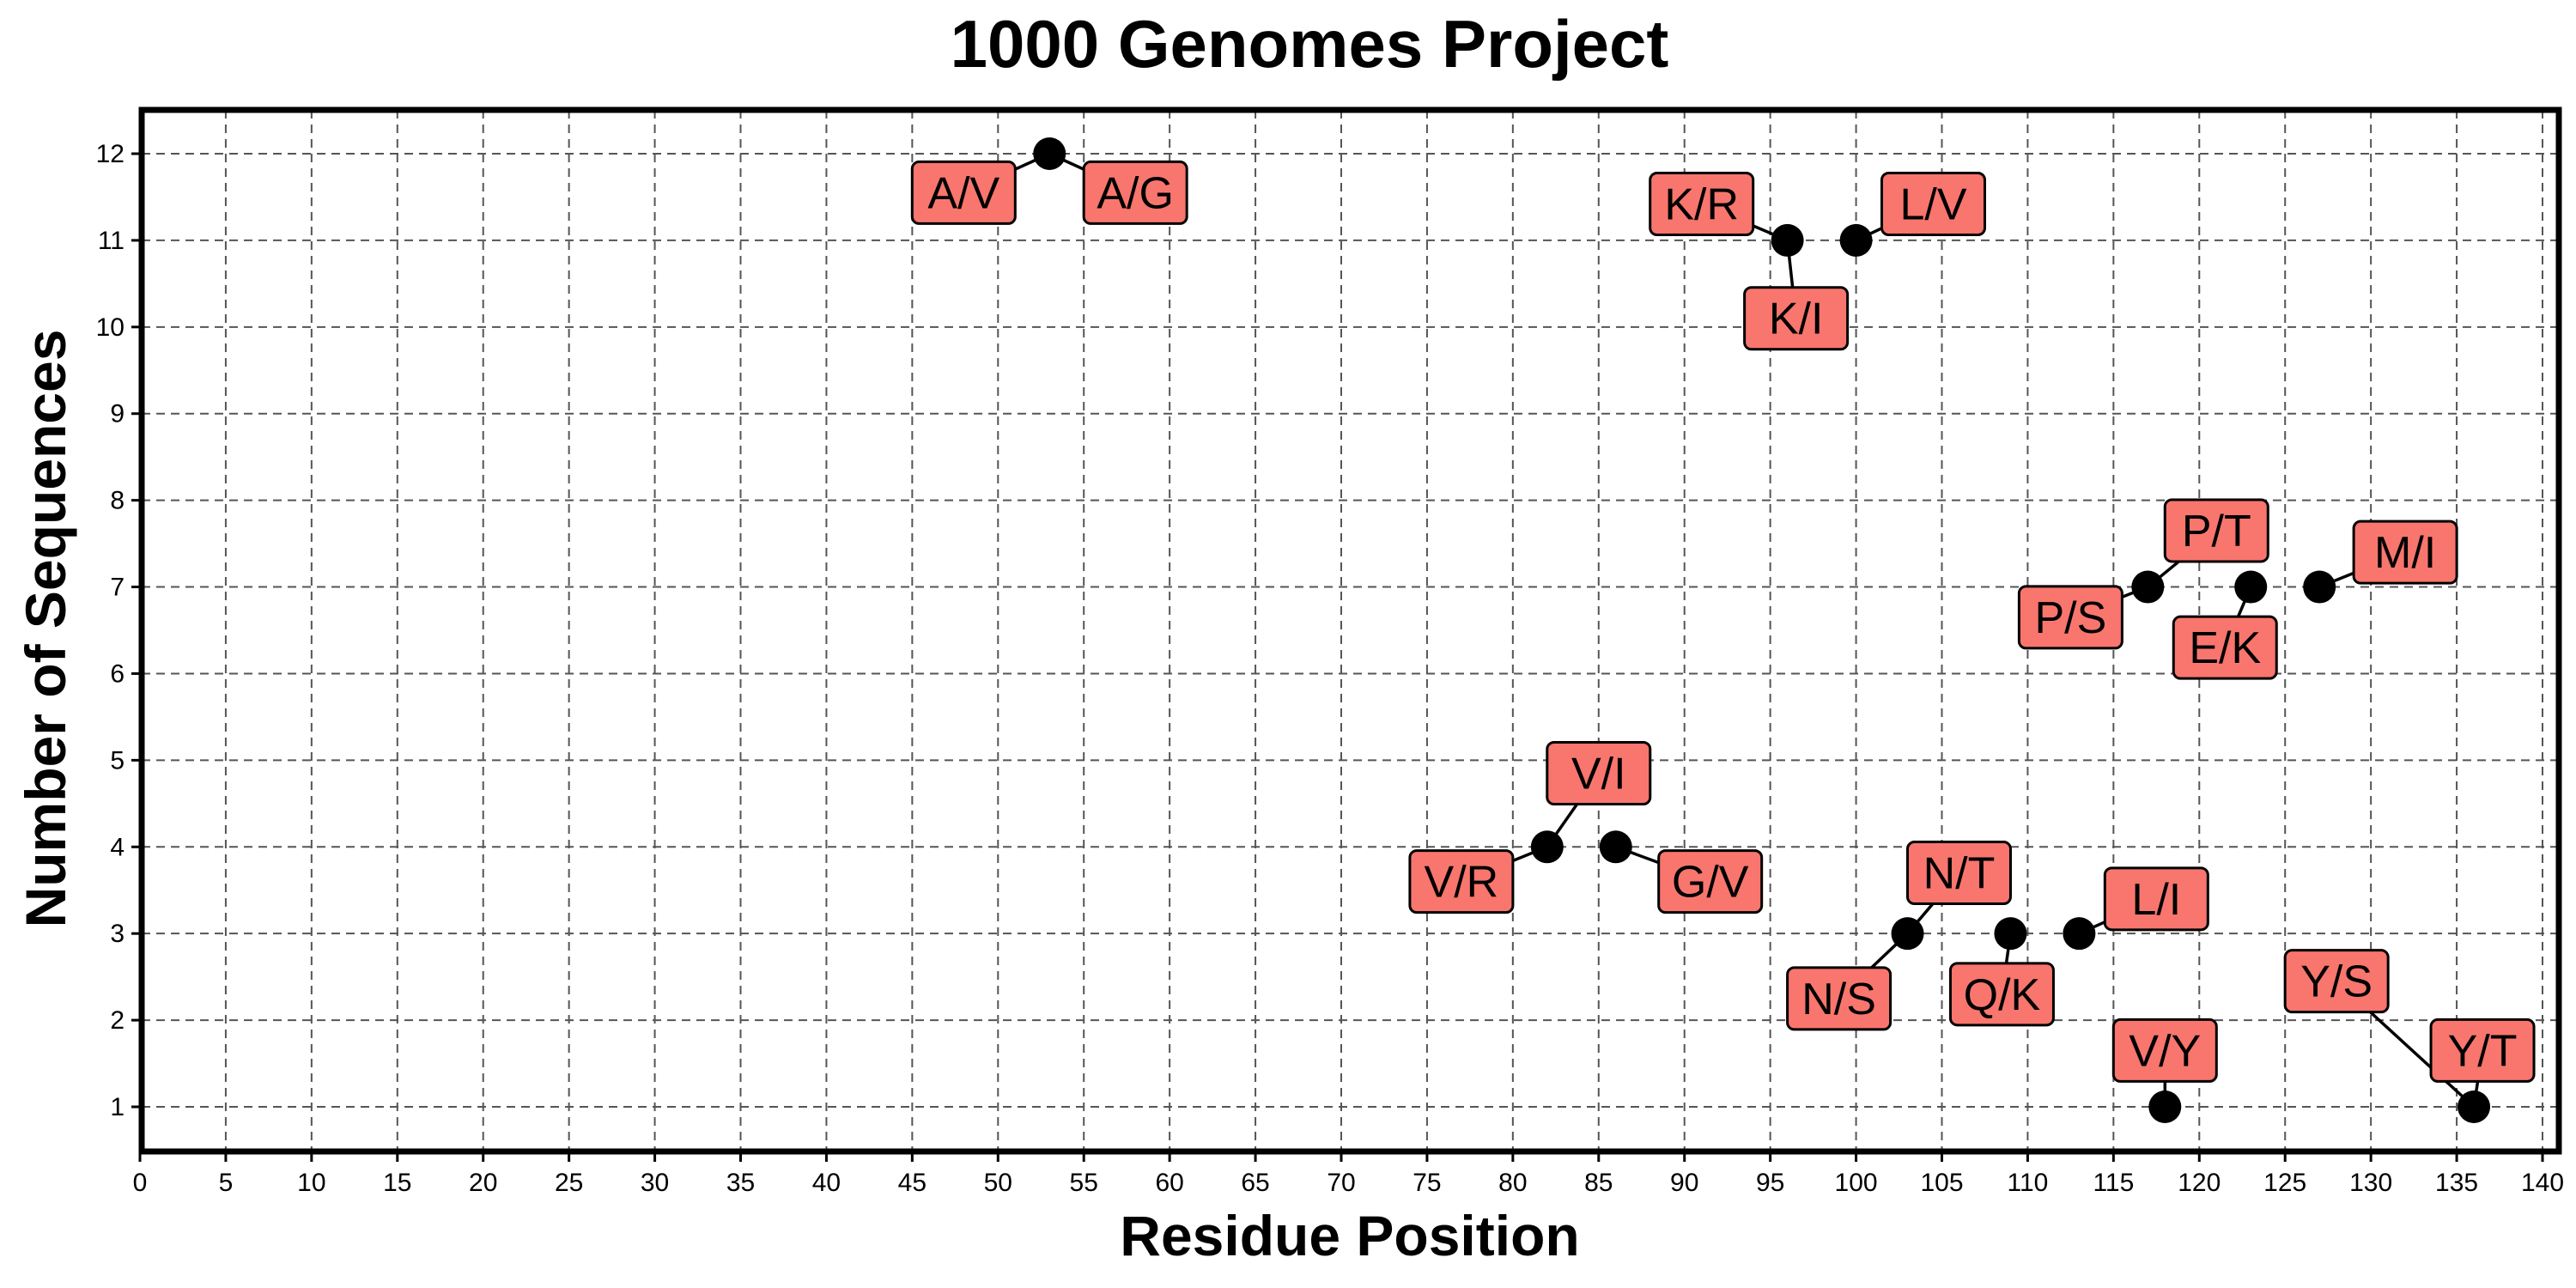  What do you see at coordinates (1310, 44) in the screenshot?
I see `chart-title: 1000 Genomes Project` at bounding box center [1310, 44].